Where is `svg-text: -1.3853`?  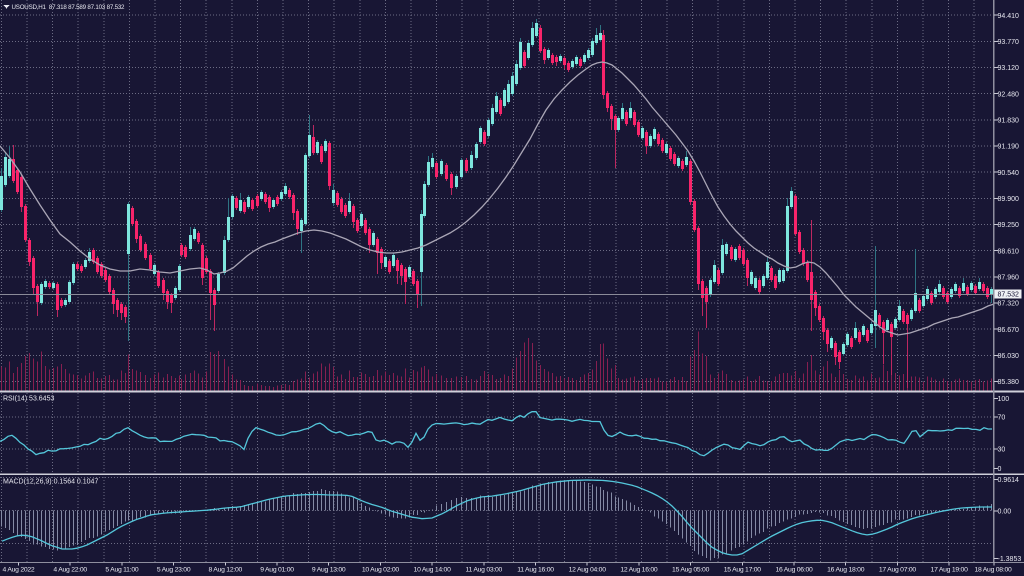
svg-text: -1.3853 is located at coordinates (1010, 559).